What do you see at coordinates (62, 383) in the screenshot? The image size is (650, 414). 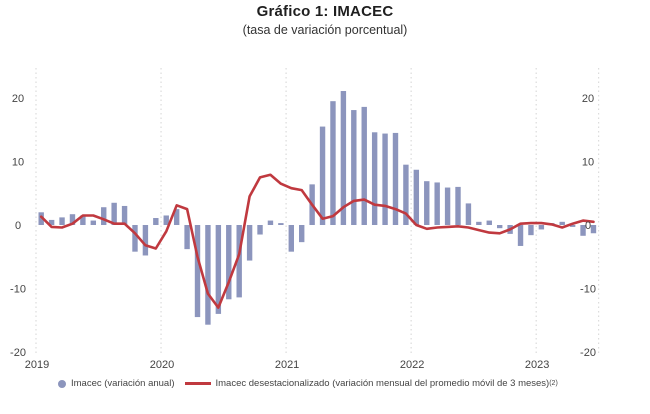 I see `legend-bar-swatch` at bounding box center [62, 383].